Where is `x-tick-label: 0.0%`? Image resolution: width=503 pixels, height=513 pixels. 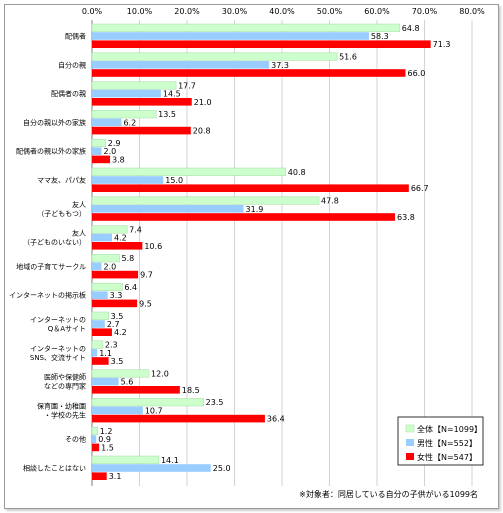
x-tick-label: 0.0% is located at coordinates (92, 11).